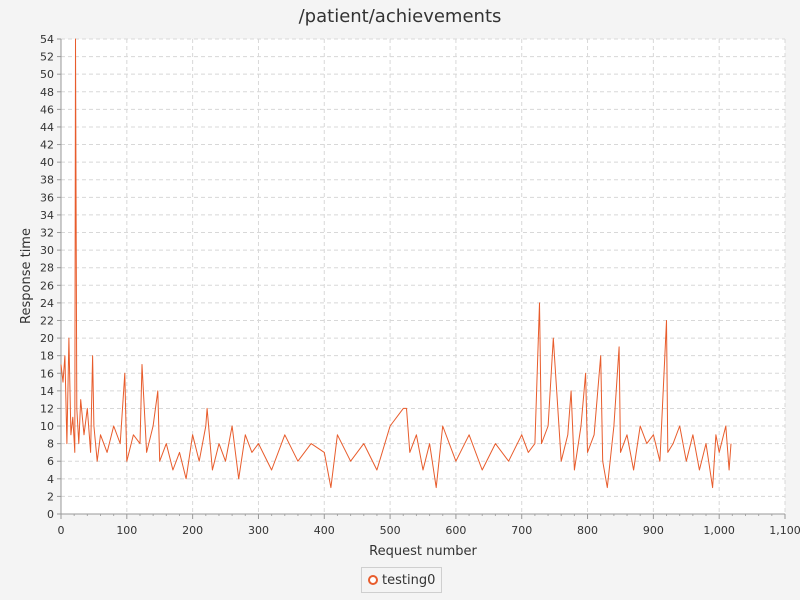 The image size is (800, 600). Describe the element at coordinates (50, 461) in the screenshot. I see `y-tick-label: 6` at that location.